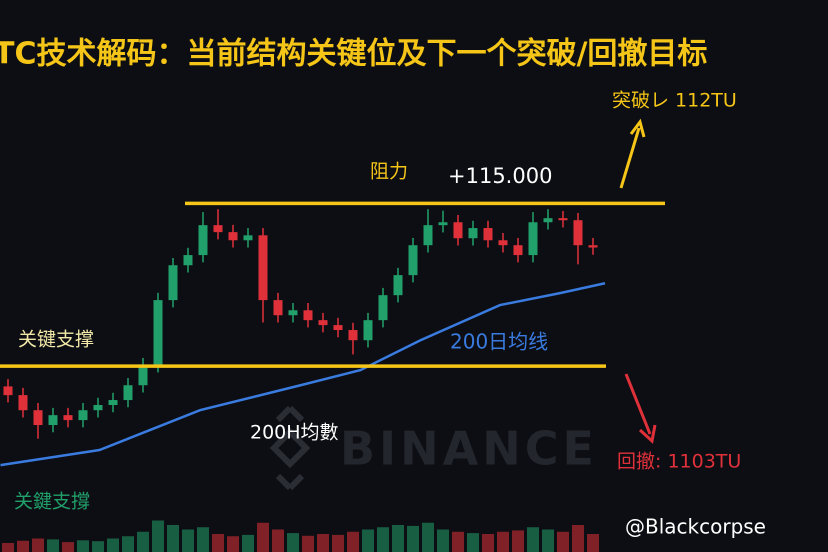 The image size is (828, 552). I want to click on handle: @Blackcorpse, so click(695, 527).